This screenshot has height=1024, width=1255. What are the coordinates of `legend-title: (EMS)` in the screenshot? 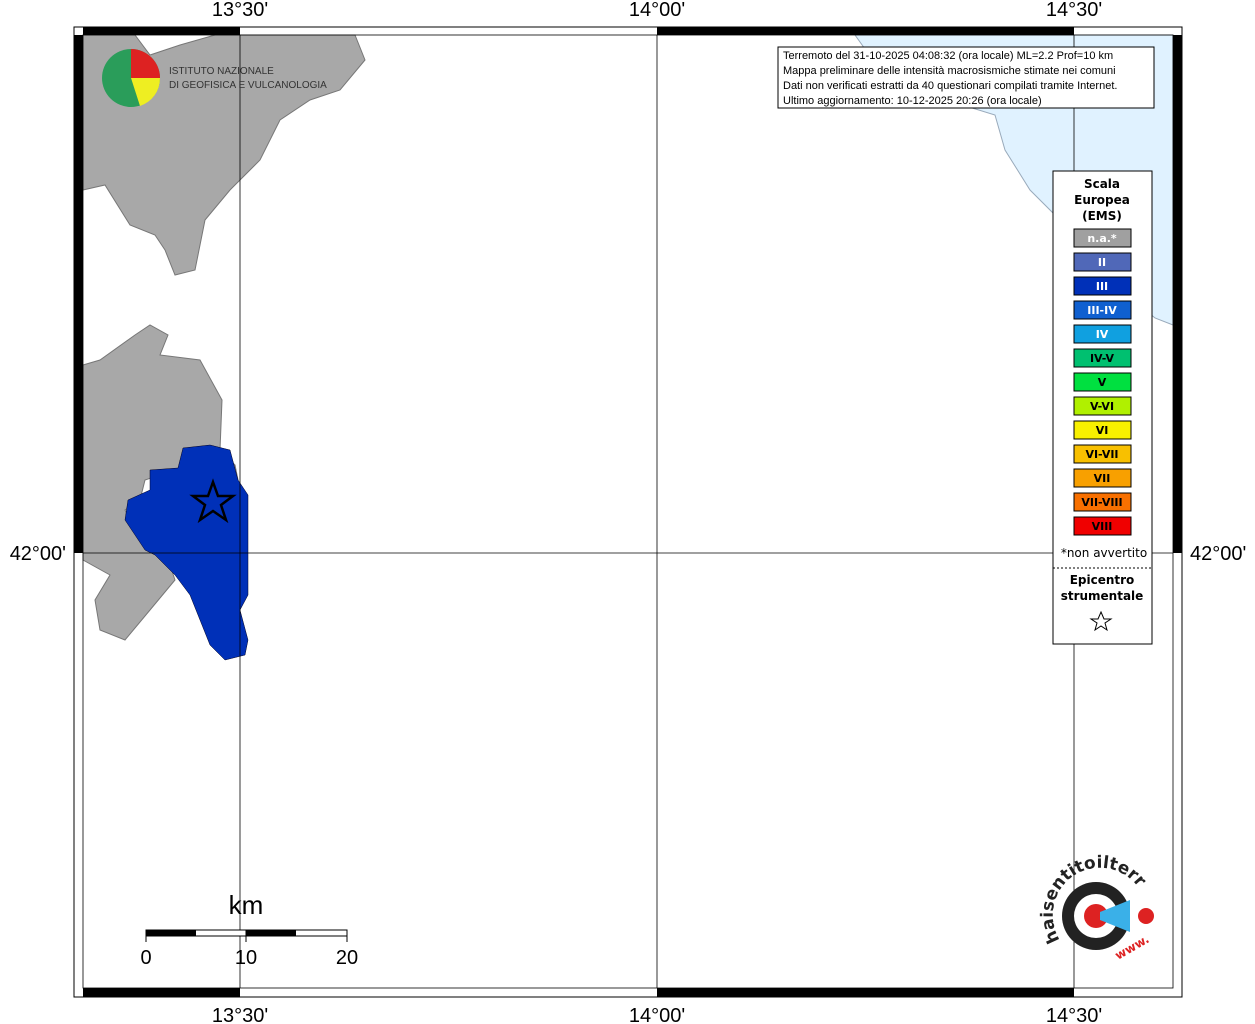 It's located at (1102, 216).